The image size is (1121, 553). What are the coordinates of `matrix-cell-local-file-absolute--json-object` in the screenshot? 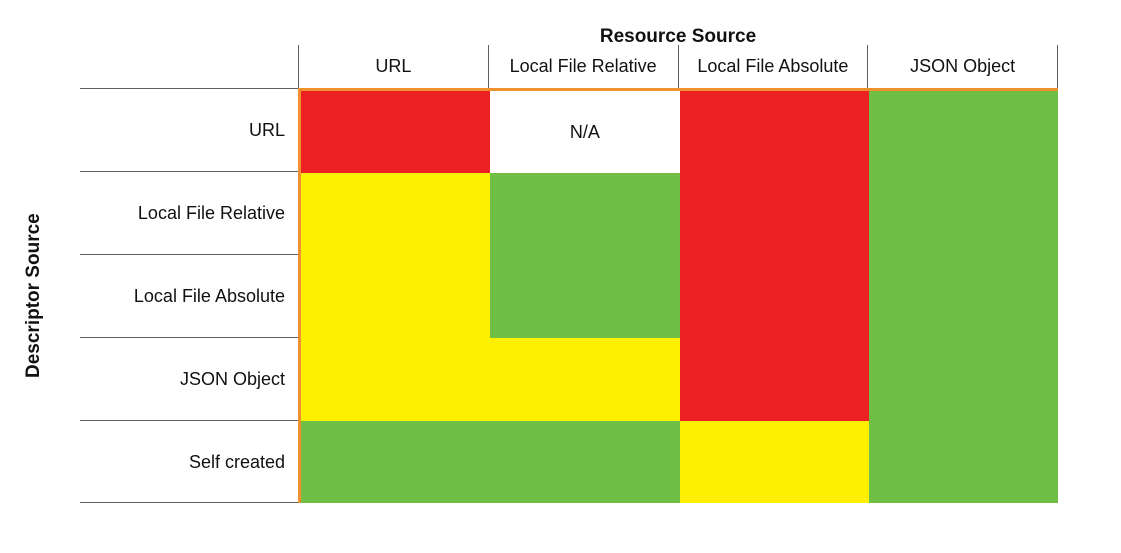 It's located at (963, 297).